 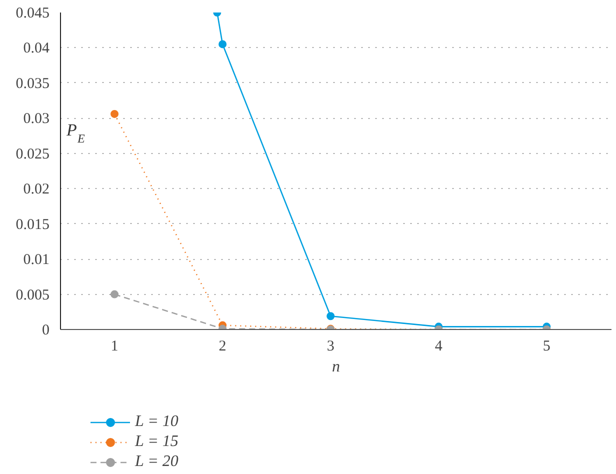 What do you see at coordinates (156, 462) in the screenshot?
I see `legend-label: L = 20` at bounding box center [156, 462].